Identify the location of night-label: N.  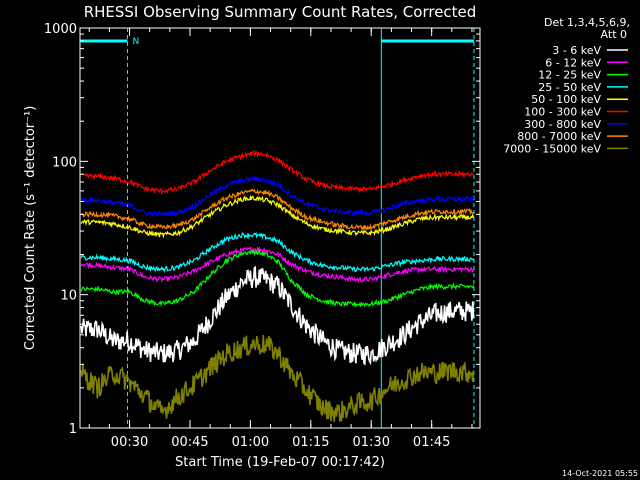
(136, 42).